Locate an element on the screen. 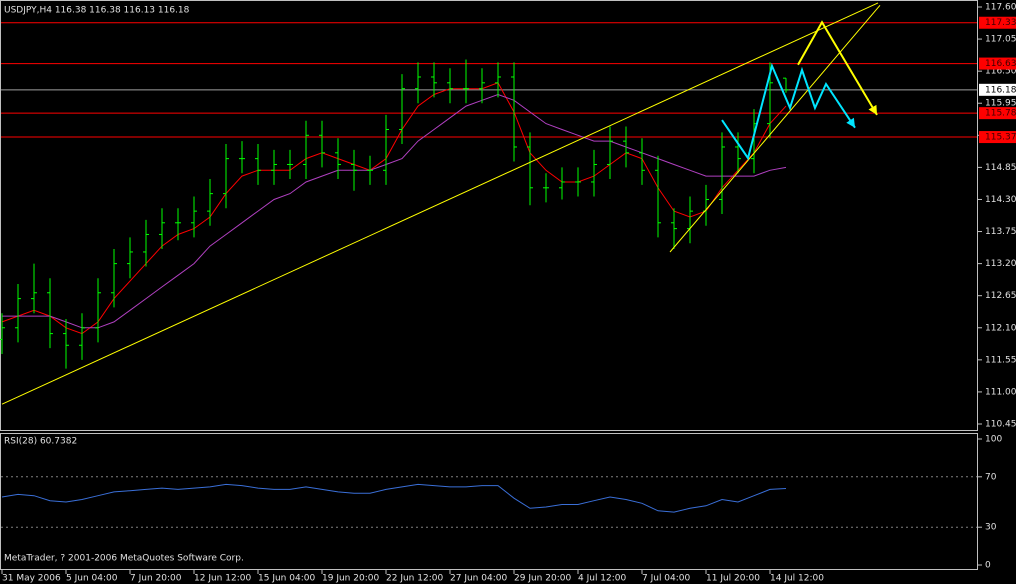 The image size is (1016, 584). rsi-label: RSI(28) 60.7382 is located at coordinates (40, 442).